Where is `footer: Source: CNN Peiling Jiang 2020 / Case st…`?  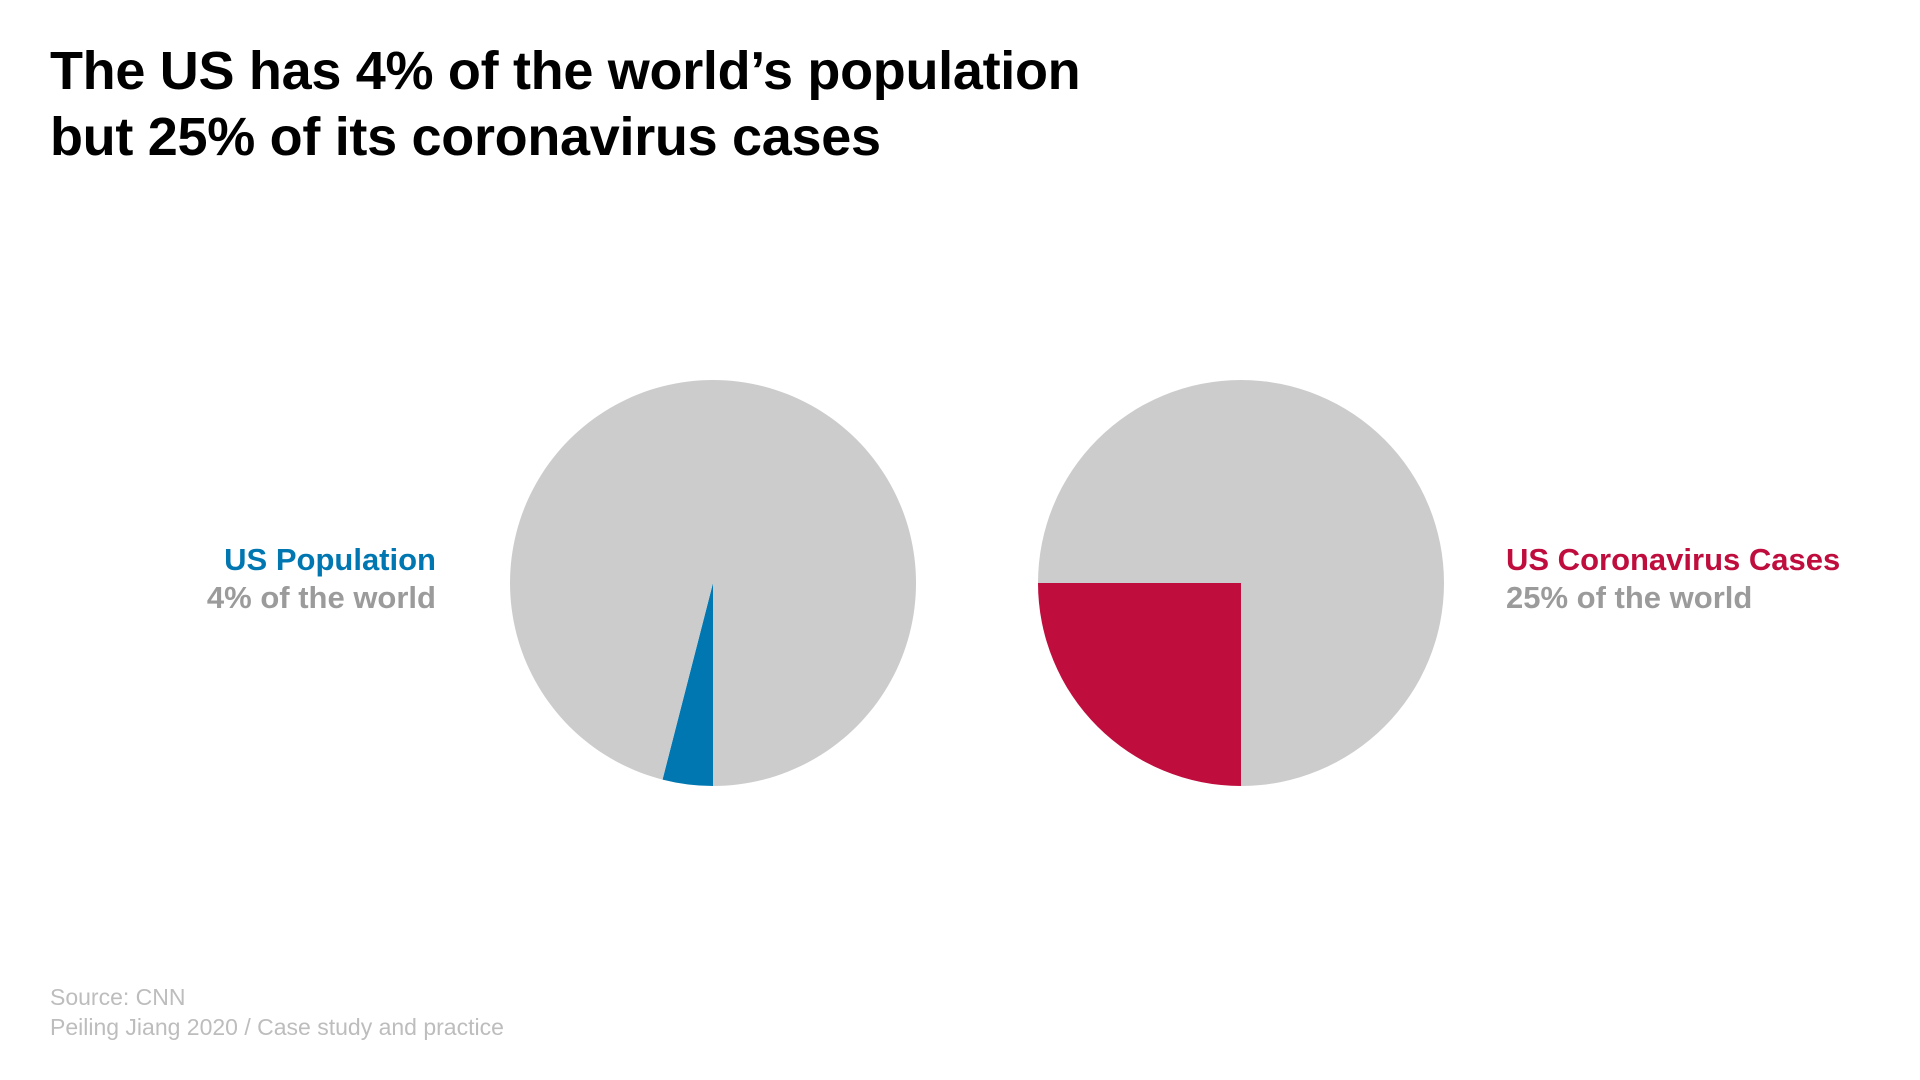 footer: Source: CNN Peiling Jiang 2020 / Case st… is located at coordinates (277, 1012).